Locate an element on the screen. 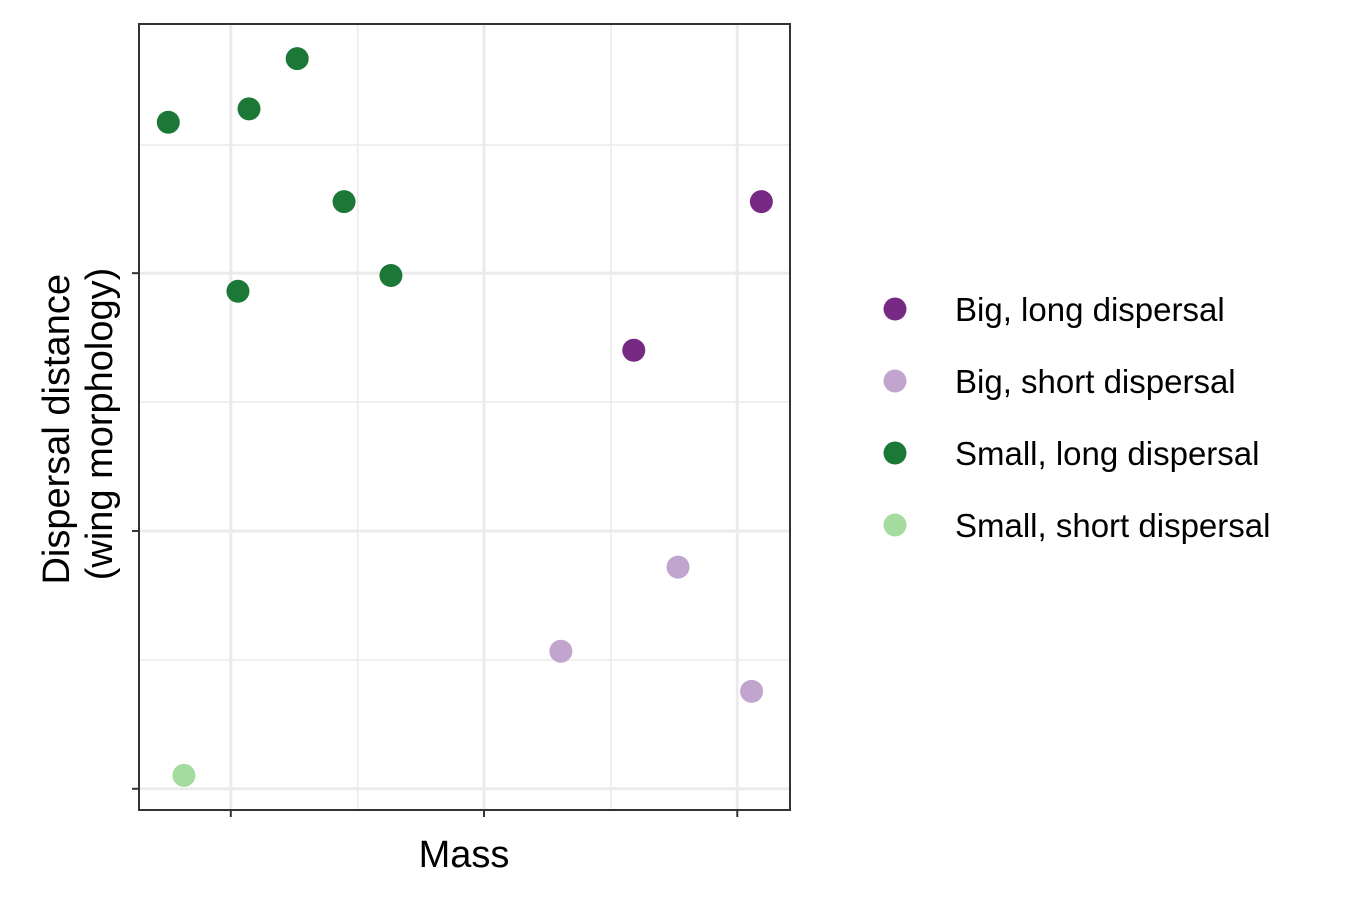 The height and width of the screenshot is (900, 1350). x-axis-title: Mass is located at coordinates (464, 855).